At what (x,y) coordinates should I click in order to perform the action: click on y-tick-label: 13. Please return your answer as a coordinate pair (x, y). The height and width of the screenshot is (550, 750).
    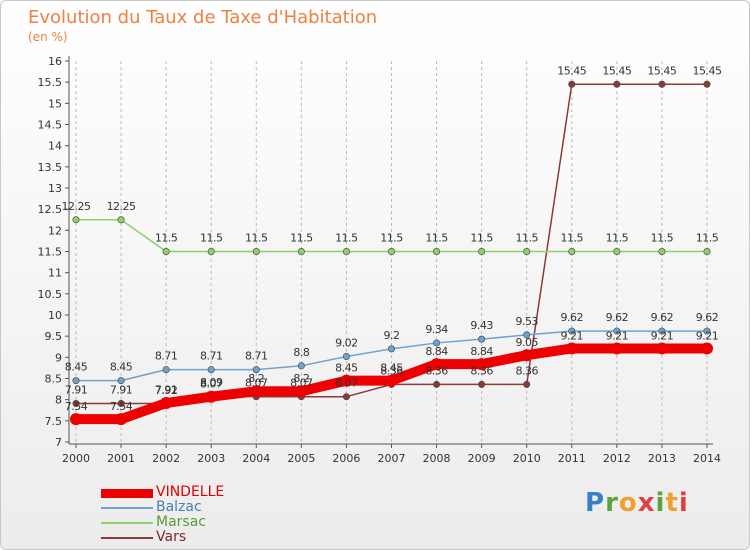
    Looking at the image, I should click on (55, 188).